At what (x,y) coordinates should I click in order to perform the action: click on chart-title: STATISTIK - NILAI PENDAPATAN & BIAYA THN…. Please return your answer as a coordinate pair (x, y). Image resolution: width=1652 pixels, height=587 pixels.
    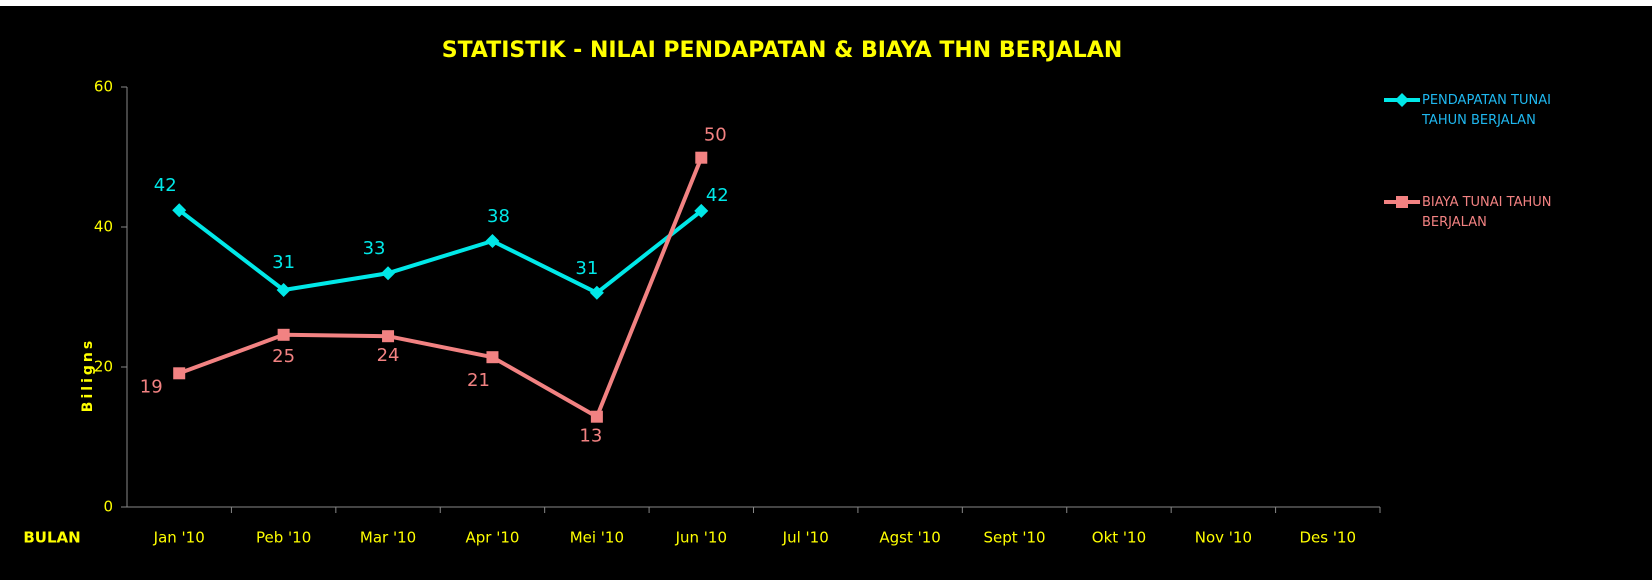
    Looking at the image, I should click on (782, 50).